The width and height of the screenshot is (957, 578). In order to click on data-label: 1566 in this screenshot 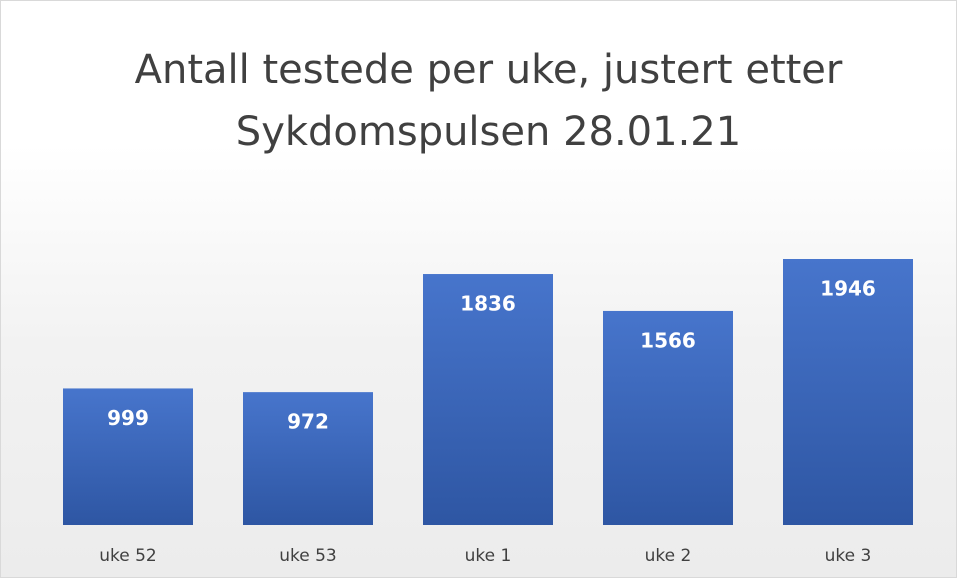, I will do `click(668, 340)`.